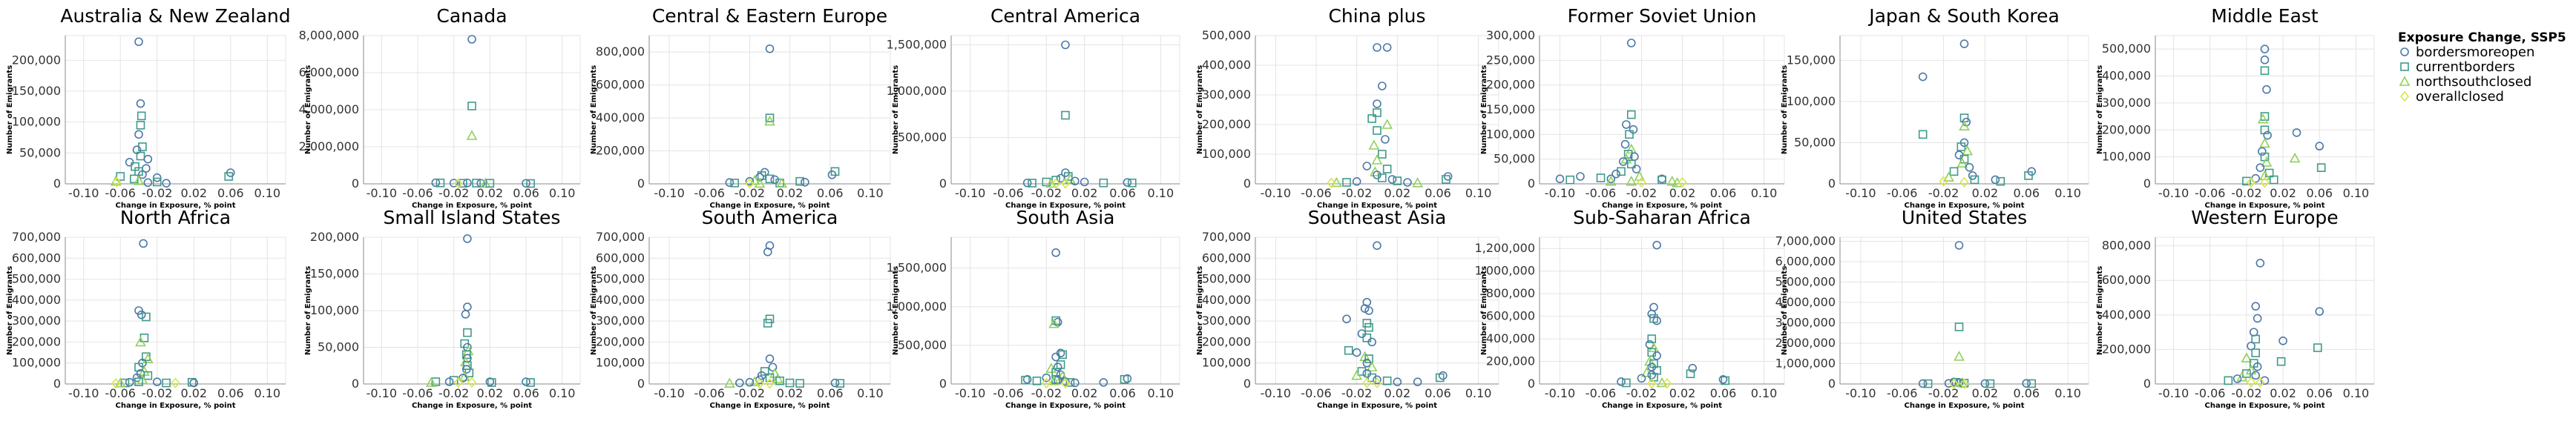  What do you see at coordinates (1510, 361) in the screenshot?
I see `y-tick-label: 200,000` at bounding box center [1510, 361].